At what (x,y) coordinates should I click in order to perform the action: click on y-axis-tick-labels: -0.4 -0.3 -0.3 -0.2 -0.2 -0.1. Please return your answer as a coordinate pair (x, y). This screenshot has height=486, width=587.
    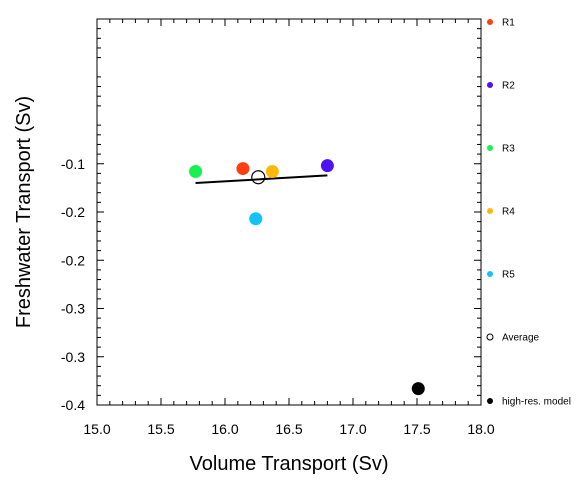
    Looking at the image, I should click on (73, 284).